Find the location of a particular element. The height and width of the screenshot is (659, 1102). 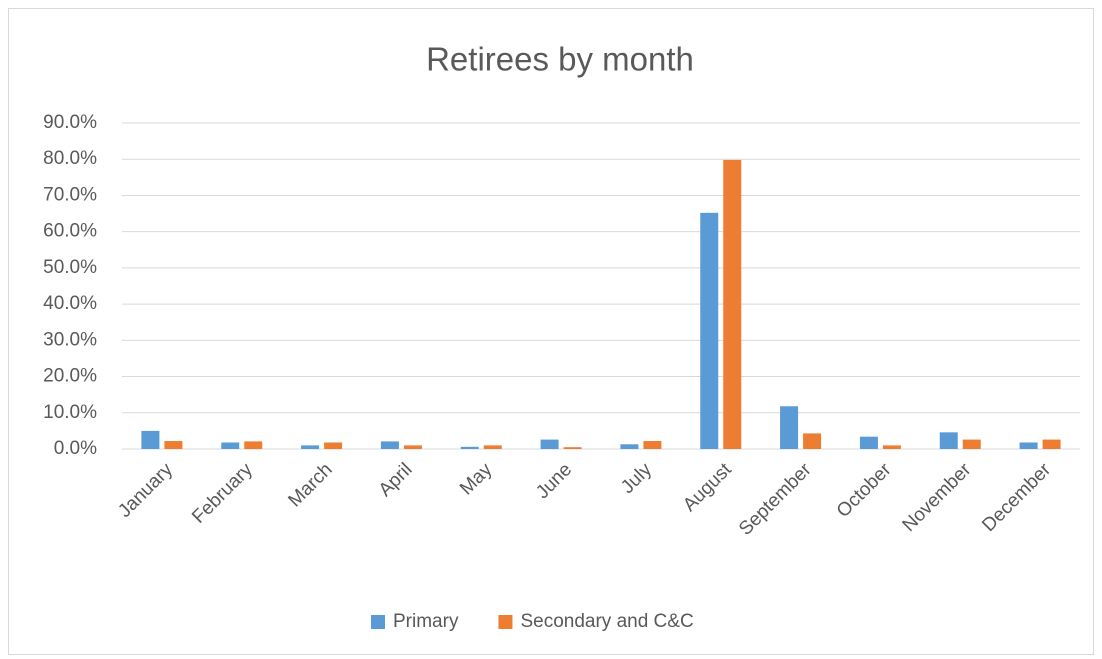

y-tick-label: 10.0% is located at coordinates (70, 412).